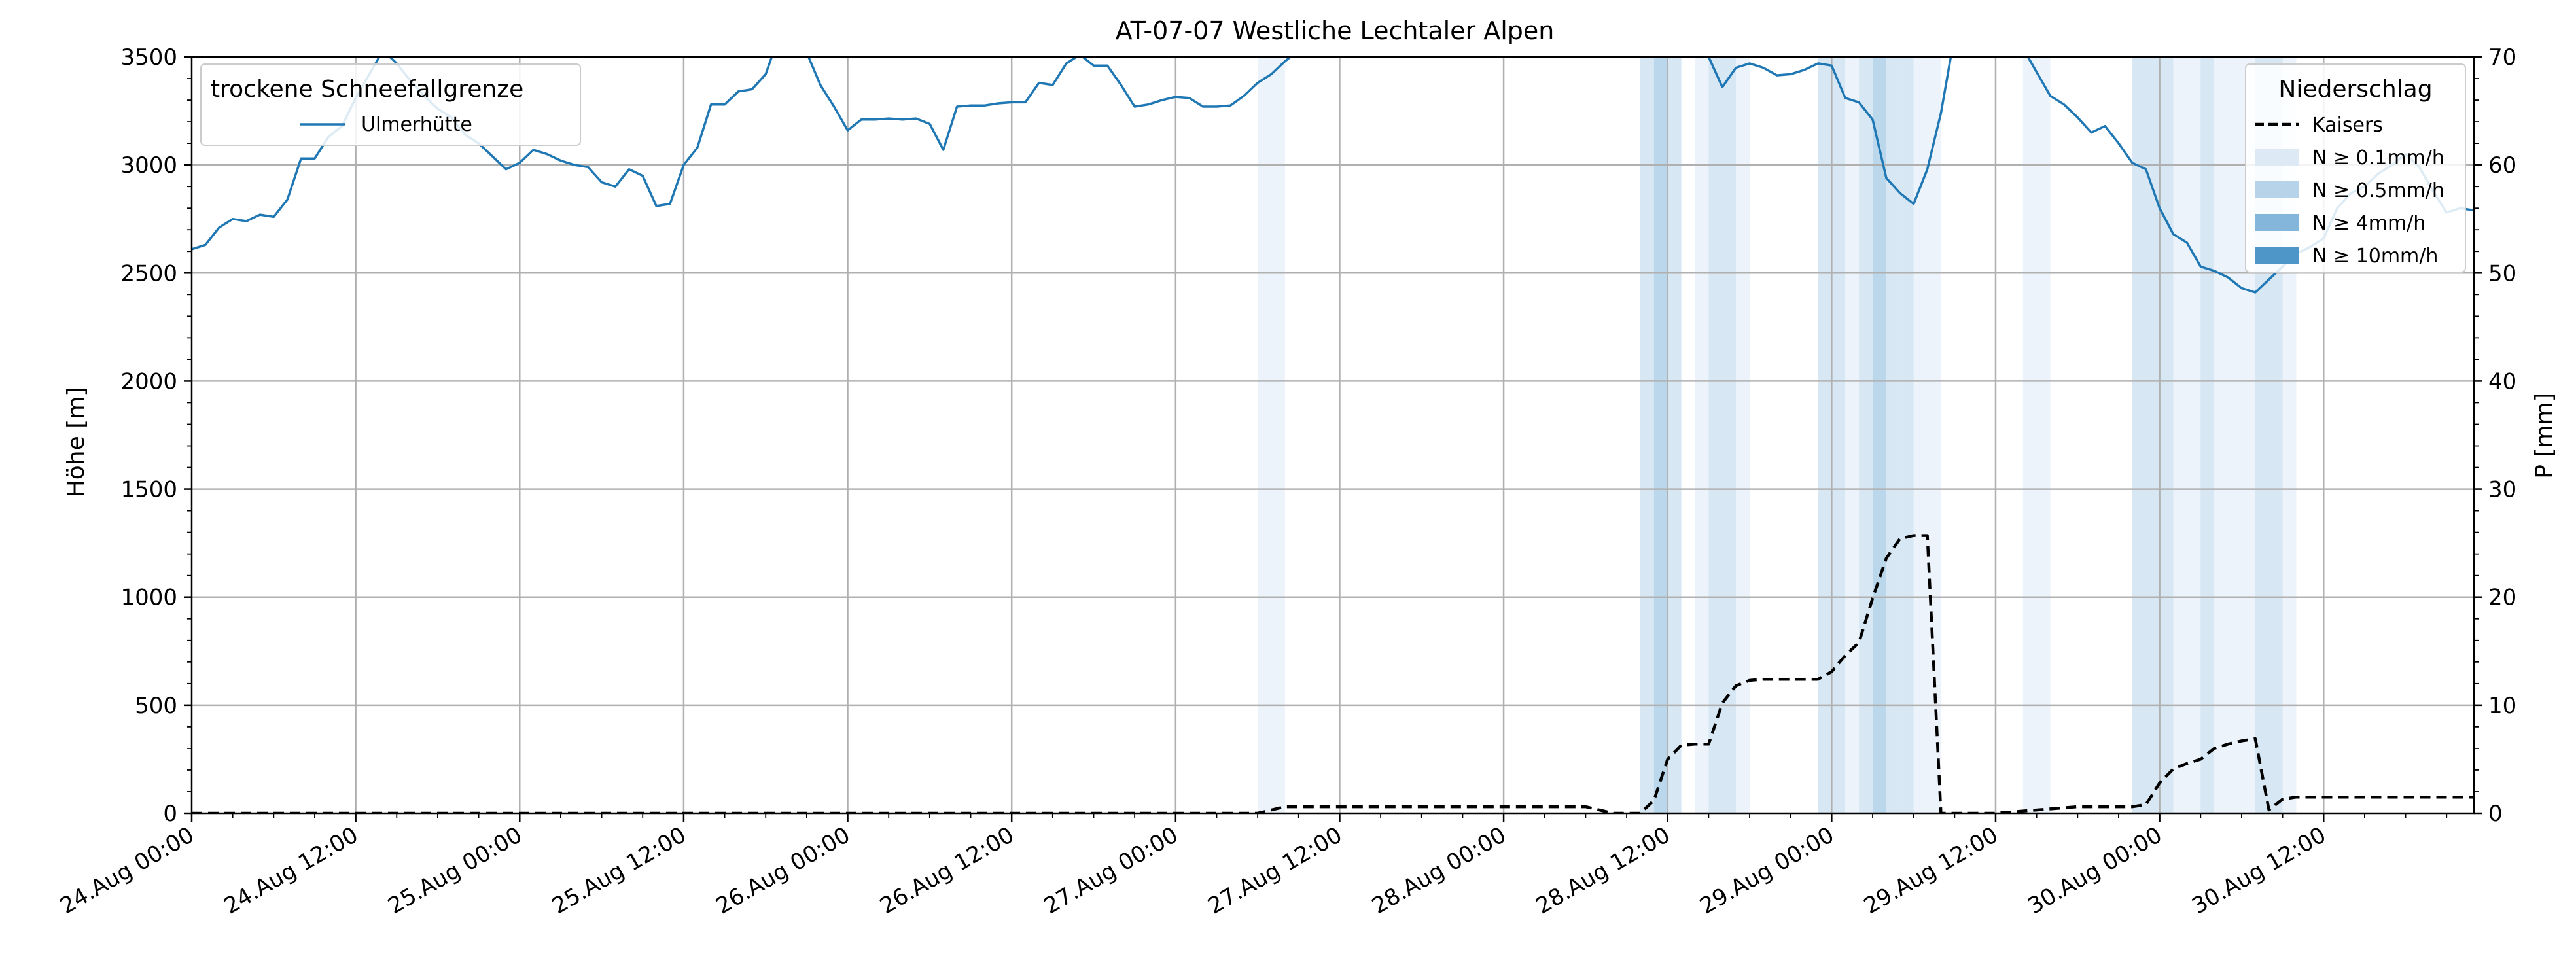 The image size is (2576, 967). What do you see at coordinates (1439, 870) in the screenshot?
I see `x-tick-label: 28.Aug 00:00` at bounding box center [1439, 870].